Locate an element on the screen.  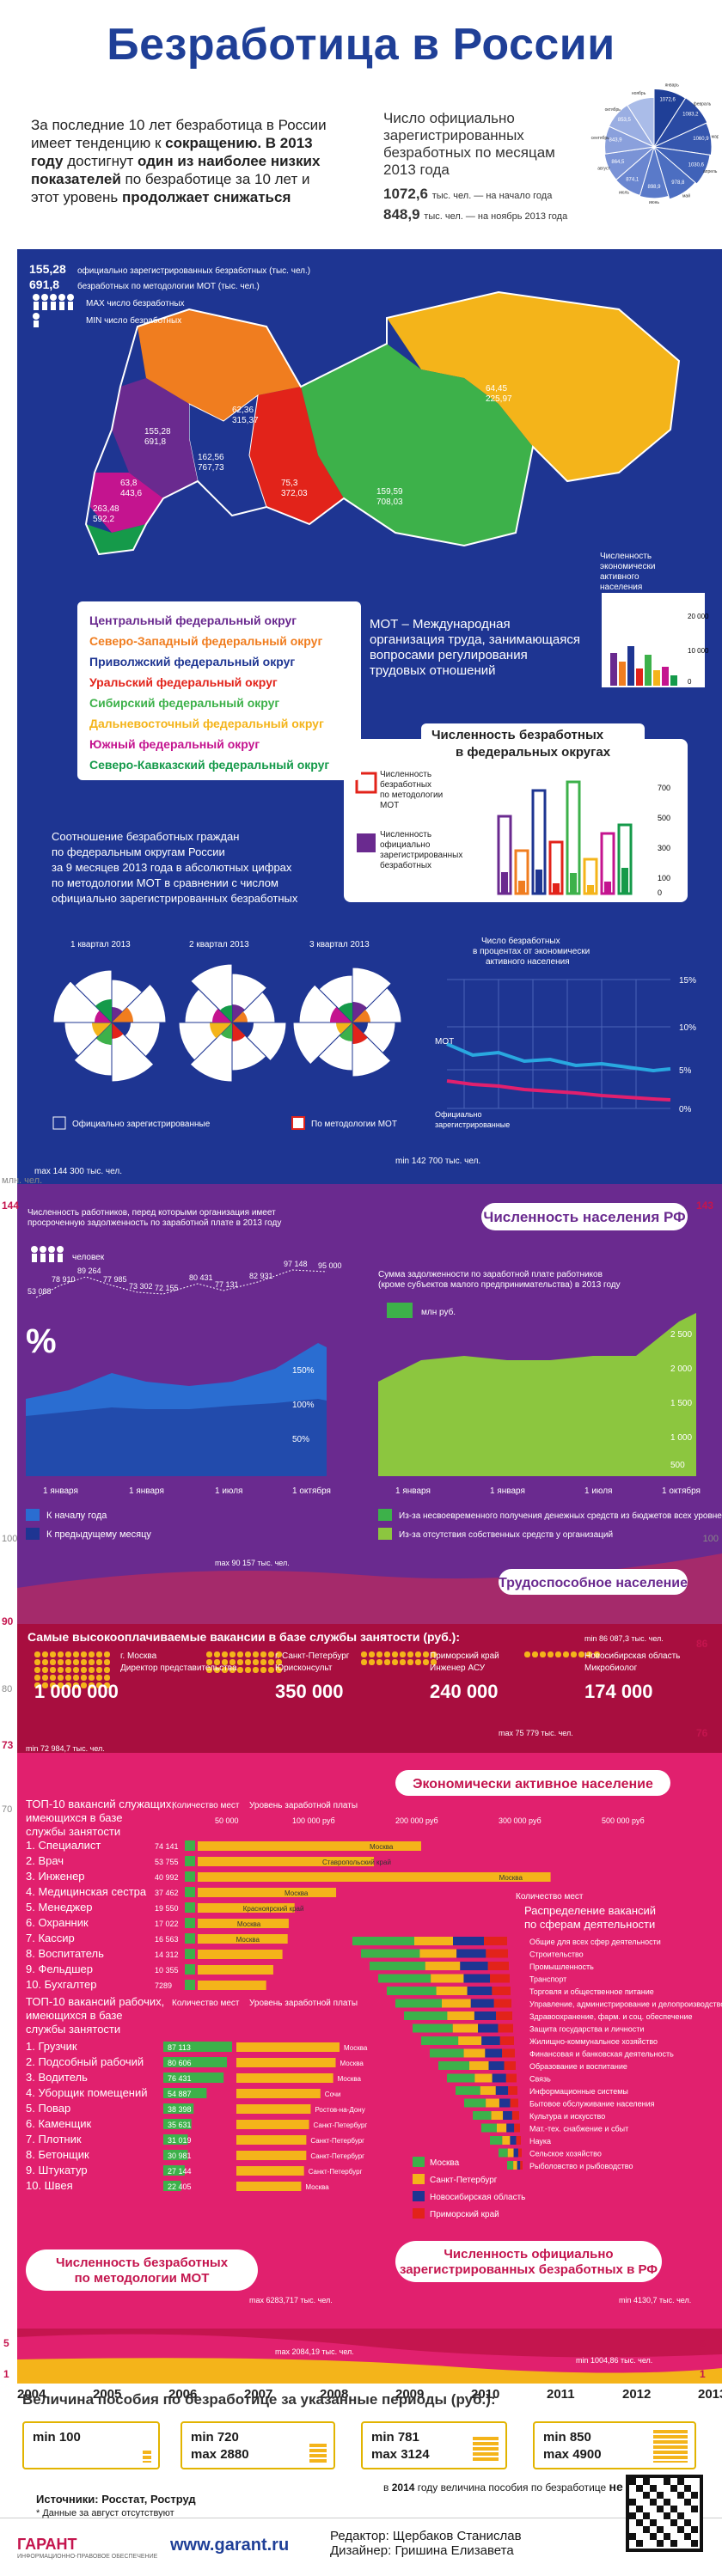
service-count-bar is located at coordinates (190, 1939).